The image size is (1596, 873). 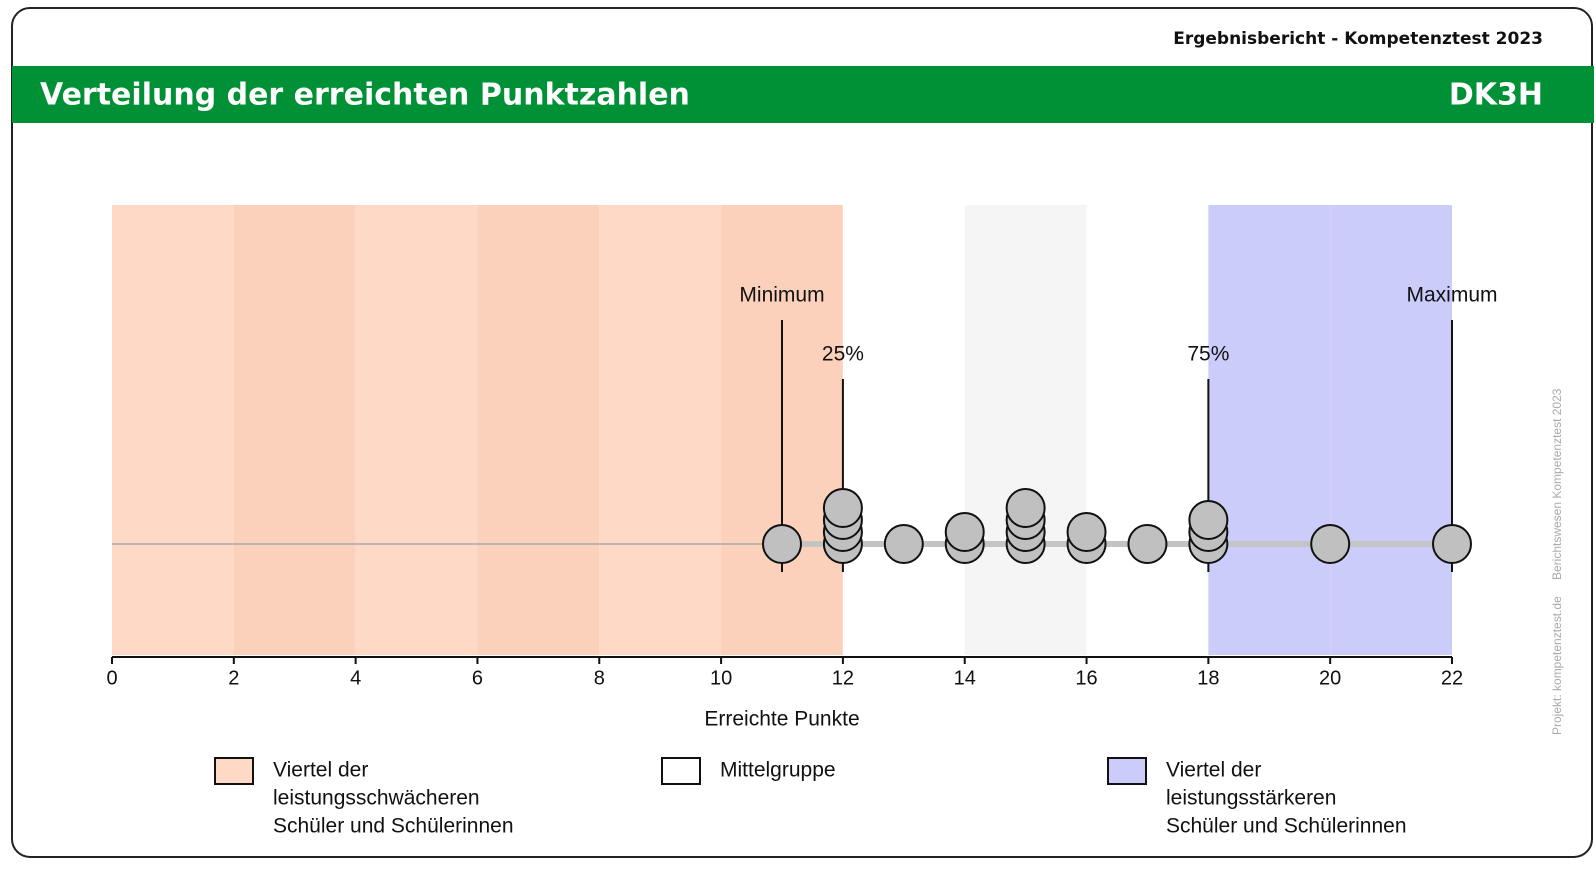 What do you see at coordinates (1208, 354) in the screenshot?
I see `marker-label: 75%` at bounding box center [1208, 354].